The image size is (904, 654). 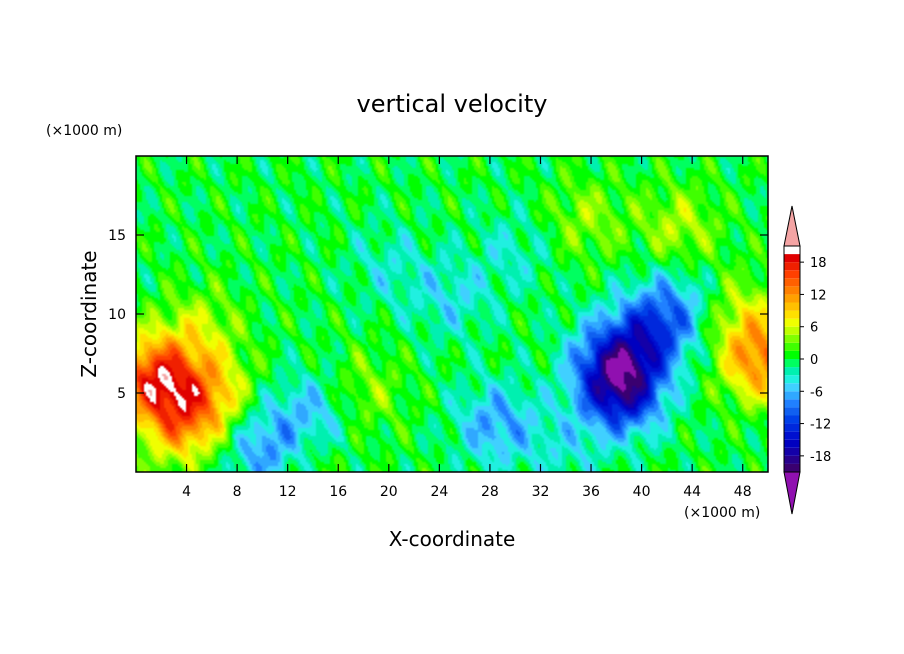 What do you see at coordinates (338, 492) in the screenshot?
I see `x-tick-label: 16` at bounding box center [338, 492].